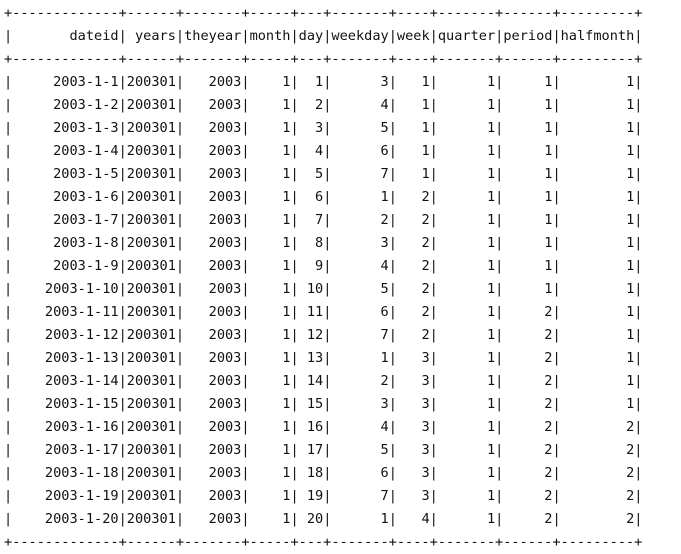  I want to click on table-cell-dateid: 2003-1-5, so click(65, 174).